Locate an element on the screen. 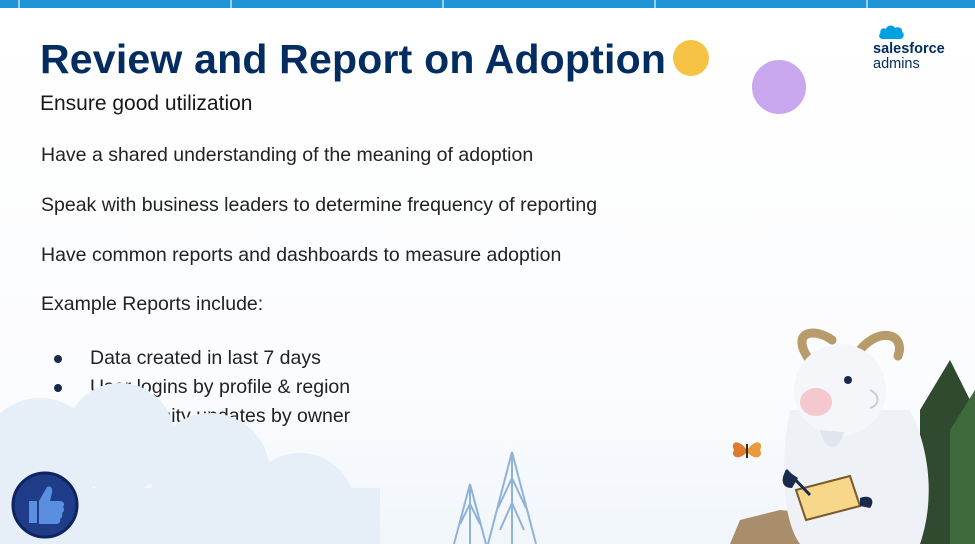 This screenshot has height=544, width=975. logo-tagline: admins is located at coordinates (896, 64).